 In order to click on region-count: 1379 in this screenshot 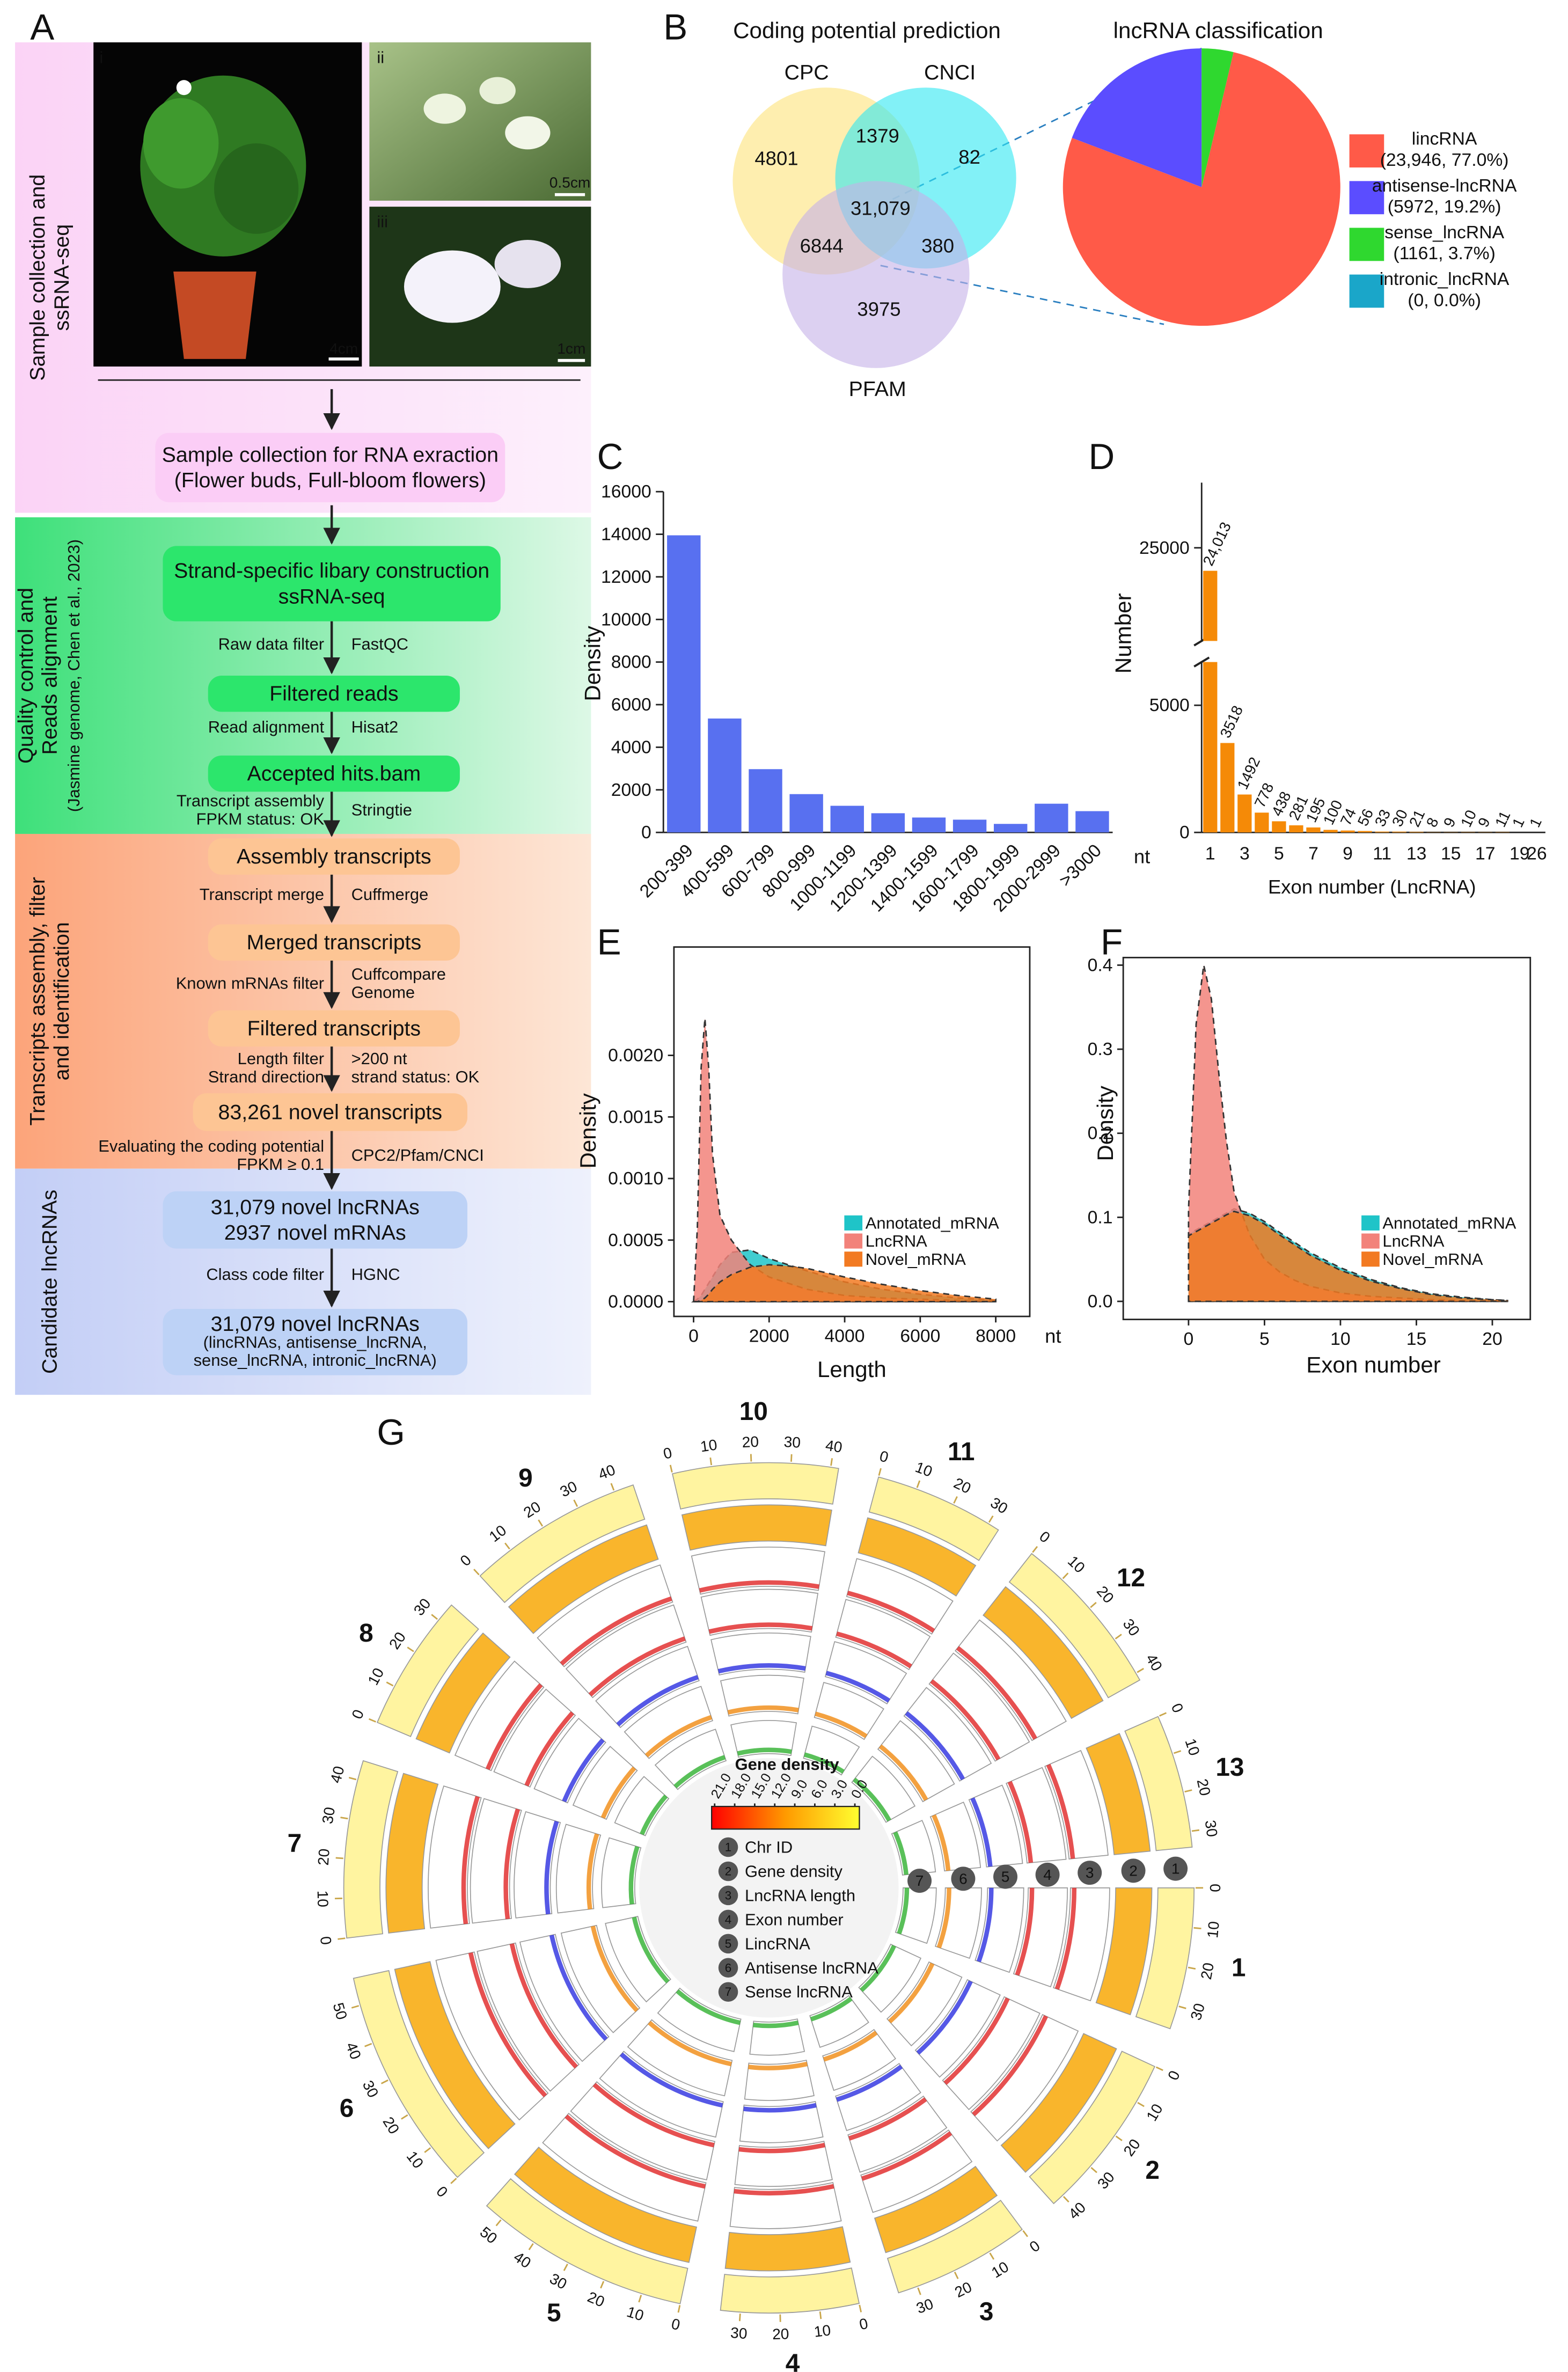, I will do `click(877, 136)`.